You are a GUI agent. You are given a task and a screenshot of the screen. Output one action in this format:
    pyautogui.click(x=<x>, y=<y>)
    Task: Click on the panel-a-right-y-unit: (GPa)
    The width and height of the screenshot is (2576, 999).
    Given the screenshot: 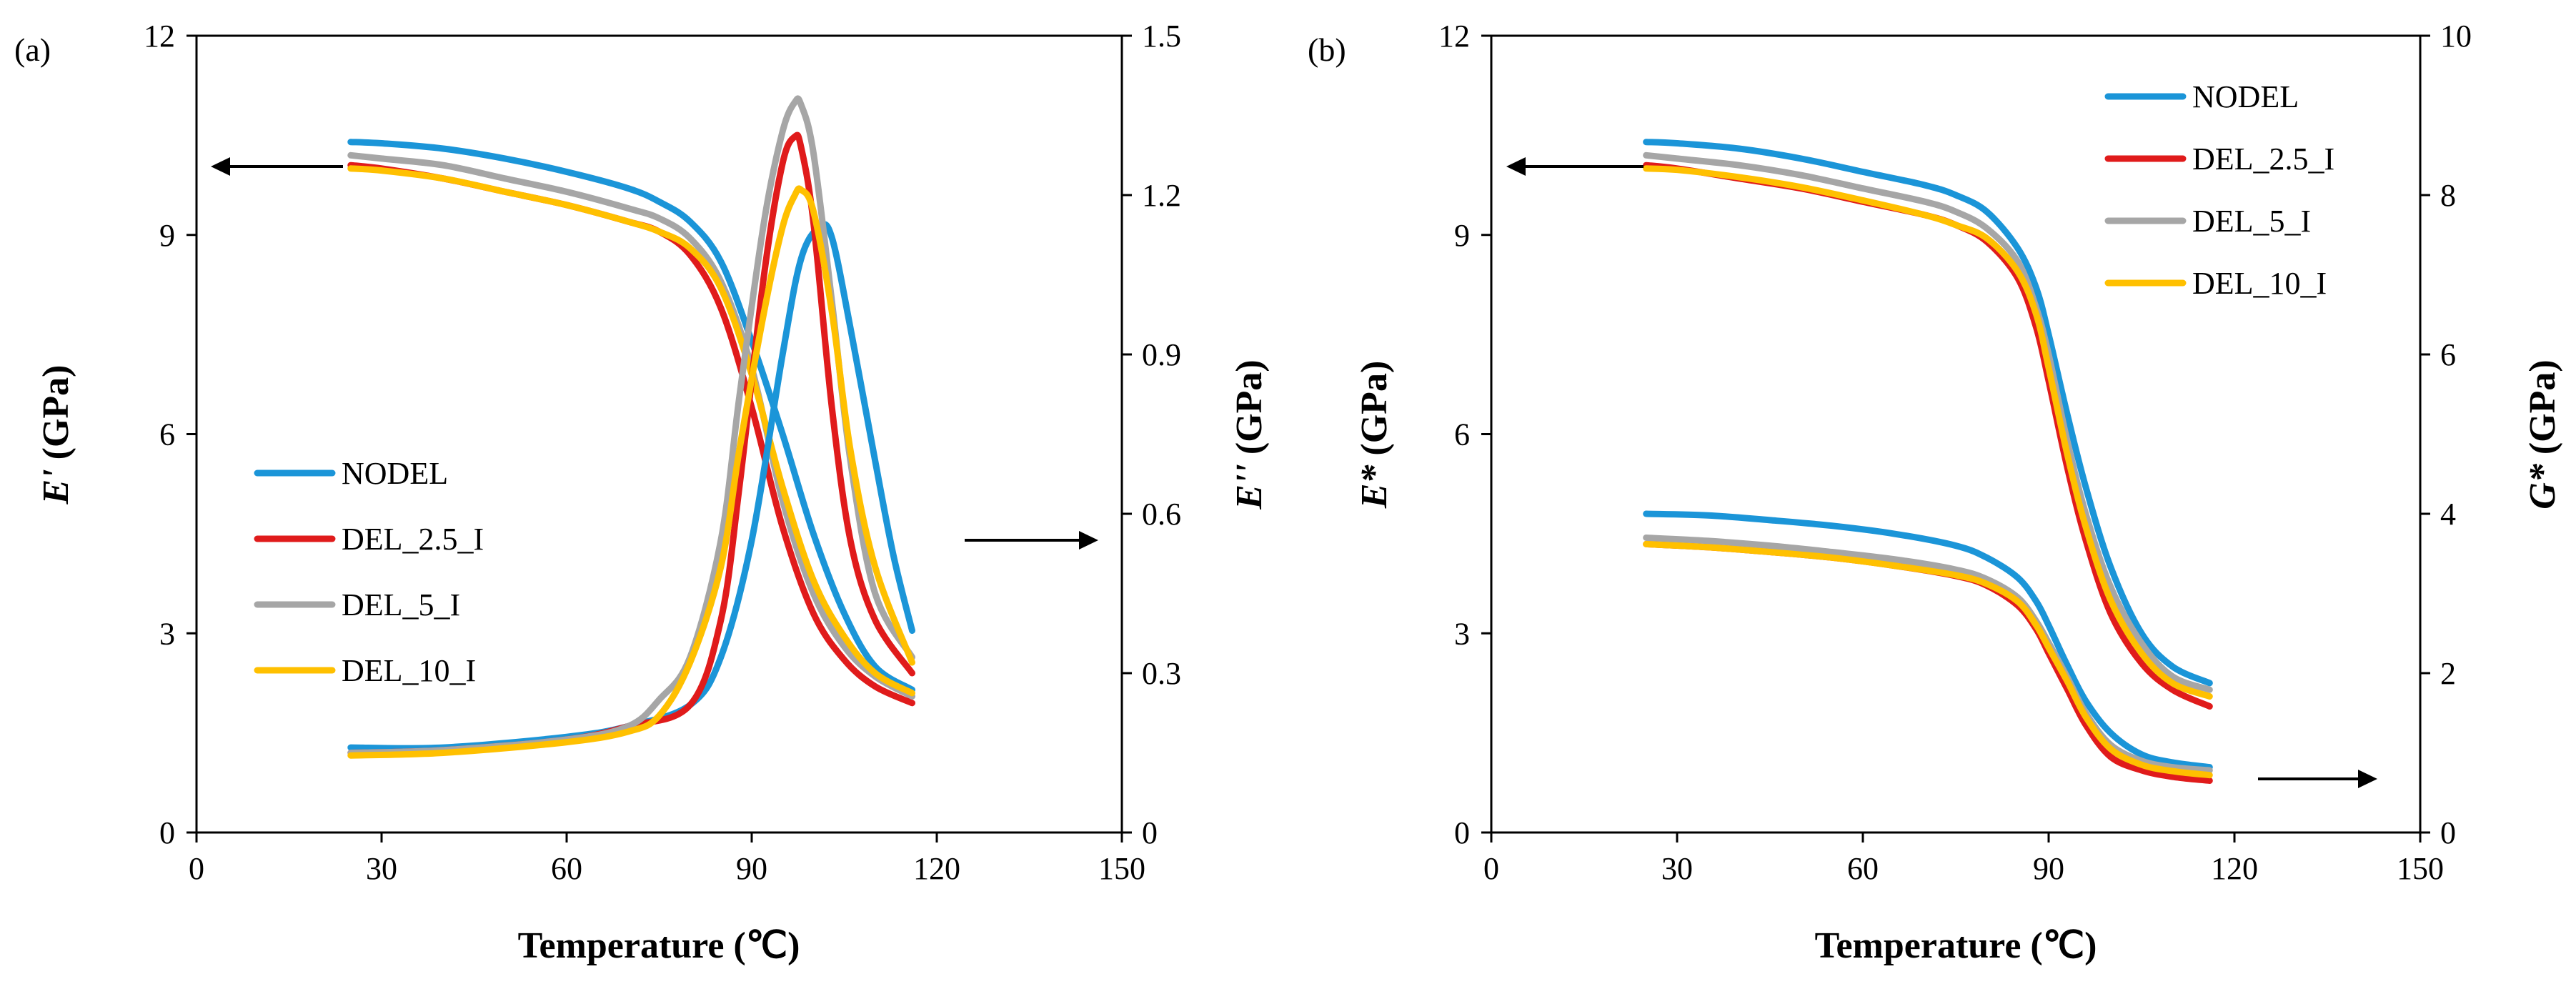 What is the action you would take?
    pyautogui.click(x=1249, y=411)
    